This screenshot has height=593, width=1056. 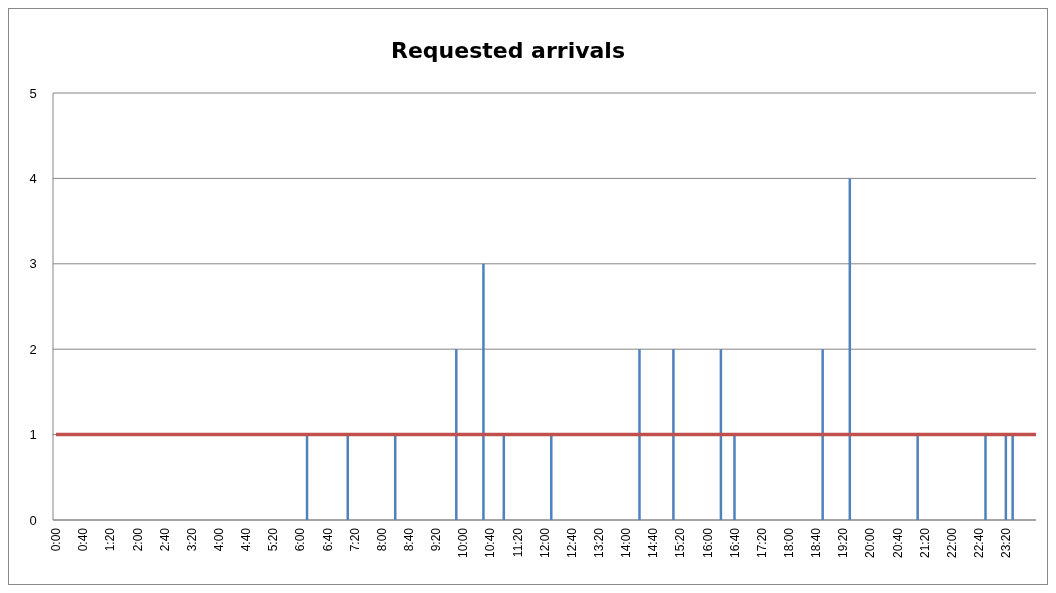 I want to click on x-tick-label: 4:00, so click(x=219, y=539).